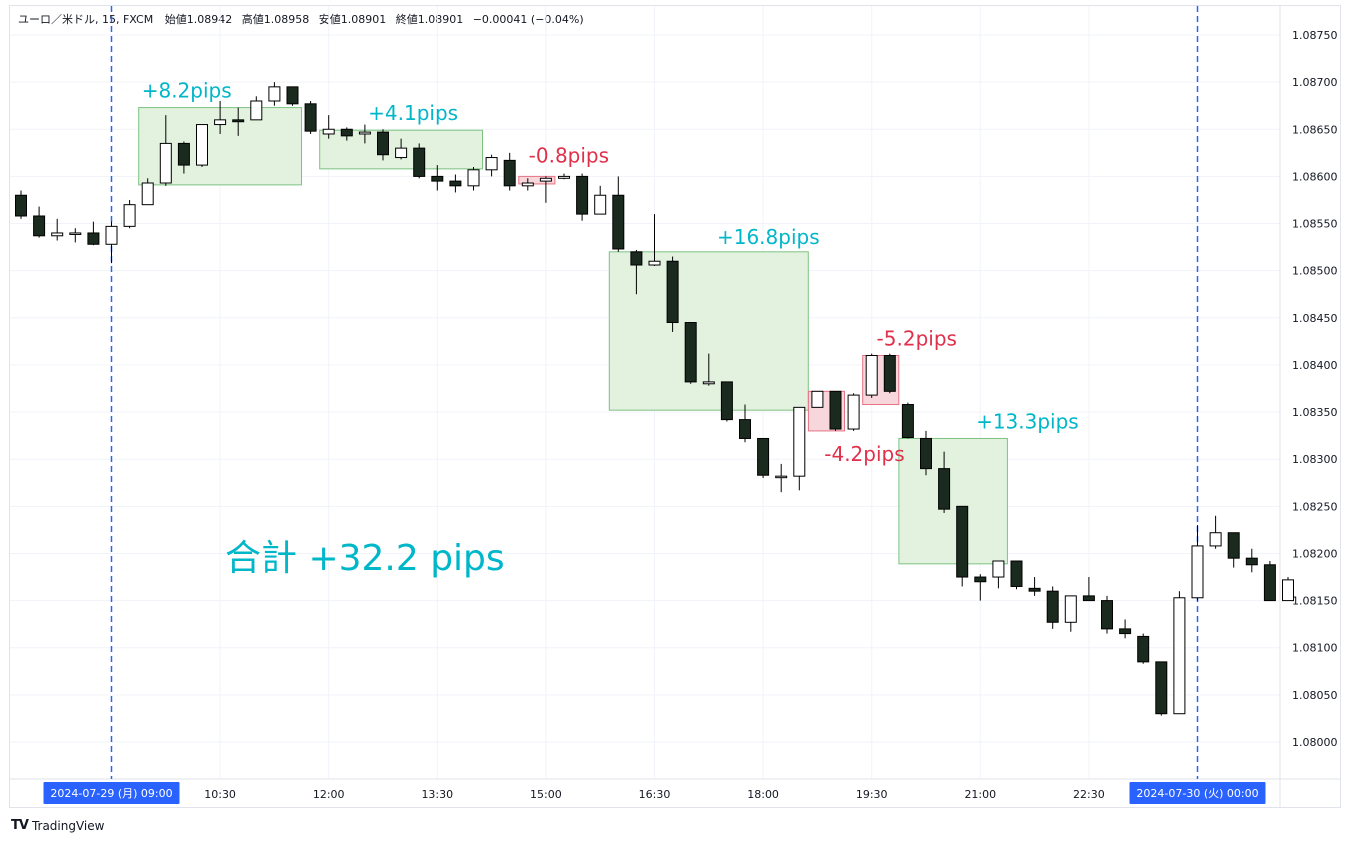 The height and width of the screenshot is (843, 1351). Describe the element at coordinates (187, 91) in the screenshot. I see `trade-result-label: +8.2pips` at that location.